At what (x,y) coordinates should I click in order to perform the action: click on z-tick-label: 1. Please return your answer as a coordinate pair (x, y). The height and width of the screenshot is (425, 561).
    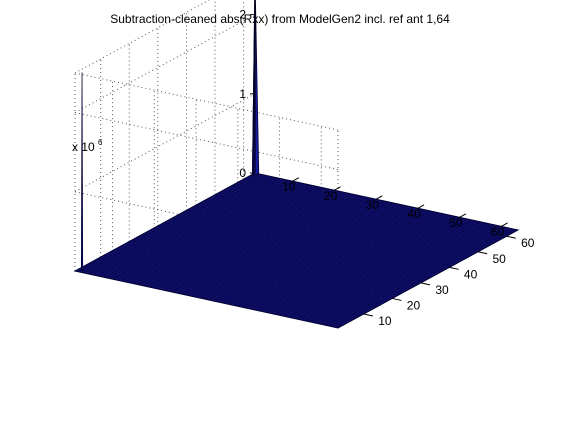
    Looking at the image, I should click on (242, 94).